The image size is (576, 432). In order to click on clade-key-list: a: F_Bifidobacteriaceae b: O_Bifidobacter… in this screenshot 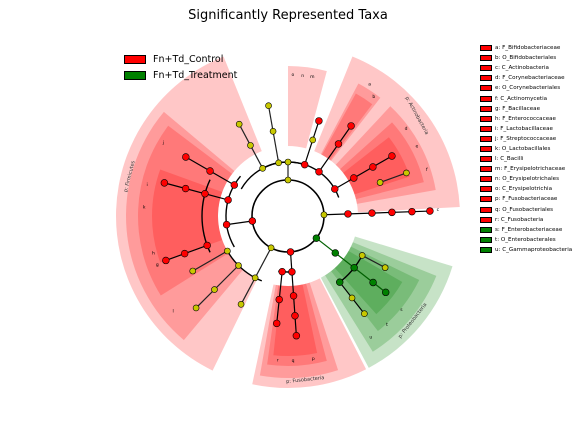, I will do `click(526, 149)`.